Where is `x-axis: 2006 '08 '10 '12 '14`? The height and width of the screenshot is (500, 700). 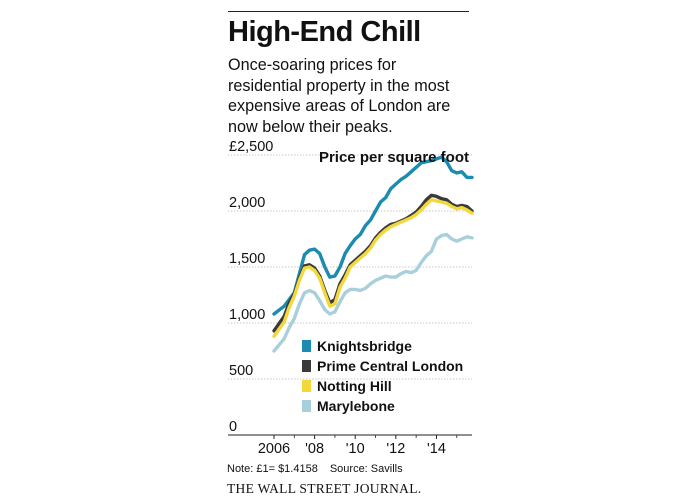
x-axis: 2006 '08 '10 '12 '14 is located at coordinates (350, 445).